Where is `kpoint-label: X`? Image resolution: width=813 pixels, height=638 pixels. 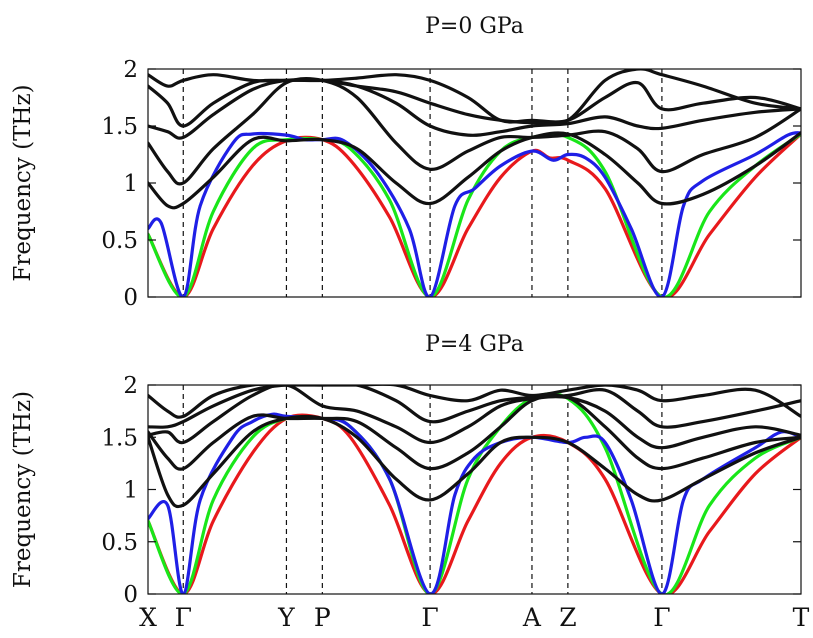 kpoint-label: X is located at coordinates (148, 617).